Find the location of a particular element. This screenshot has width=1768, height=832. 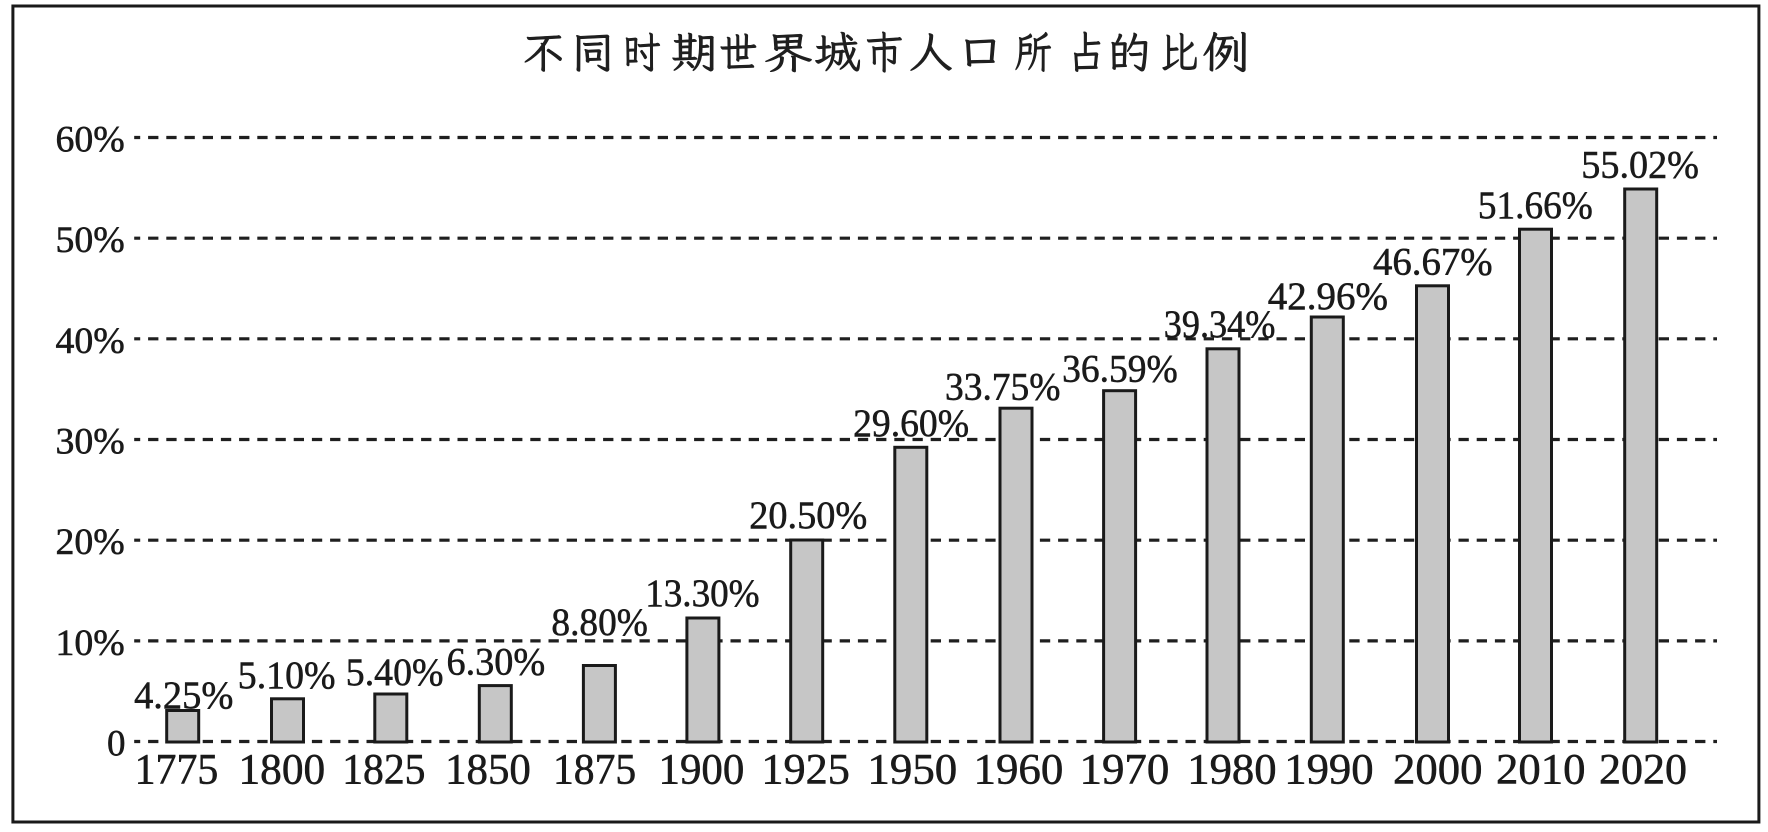

svg-text: 42.96% is located at coordinates (1328, 296).